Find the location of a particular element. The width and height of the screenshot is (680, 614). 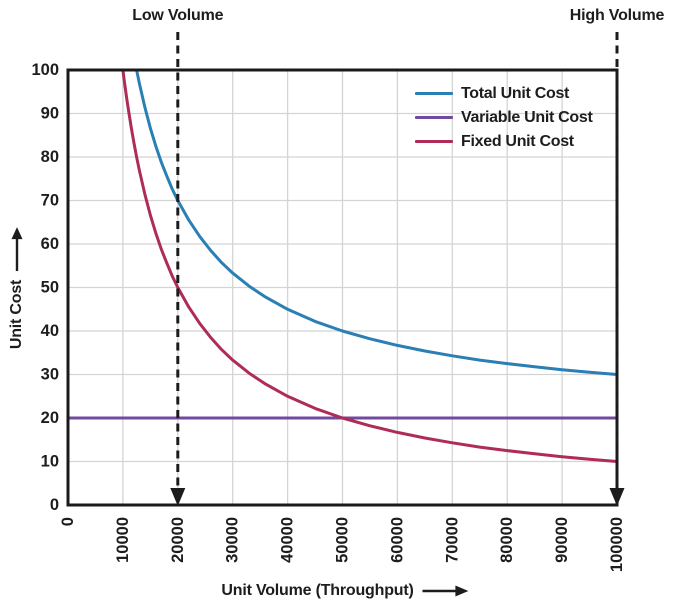

annotation-label-low-volume: Low Volume is located at coordinates (178, 15).